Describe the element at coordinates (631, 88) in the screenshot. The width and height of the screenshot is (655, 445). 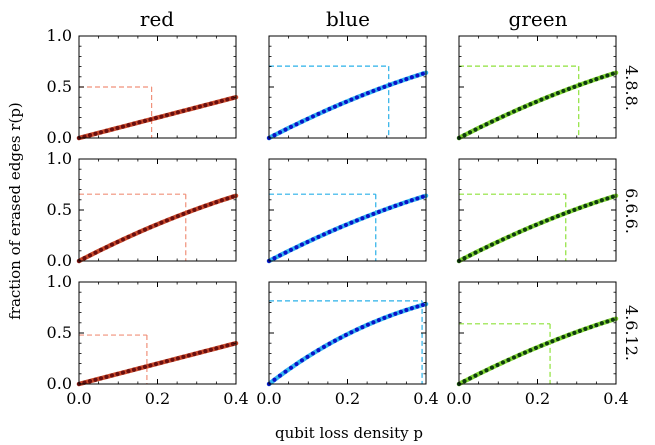
I see `row-label-4-8-8: 4.8.8.` at that location.